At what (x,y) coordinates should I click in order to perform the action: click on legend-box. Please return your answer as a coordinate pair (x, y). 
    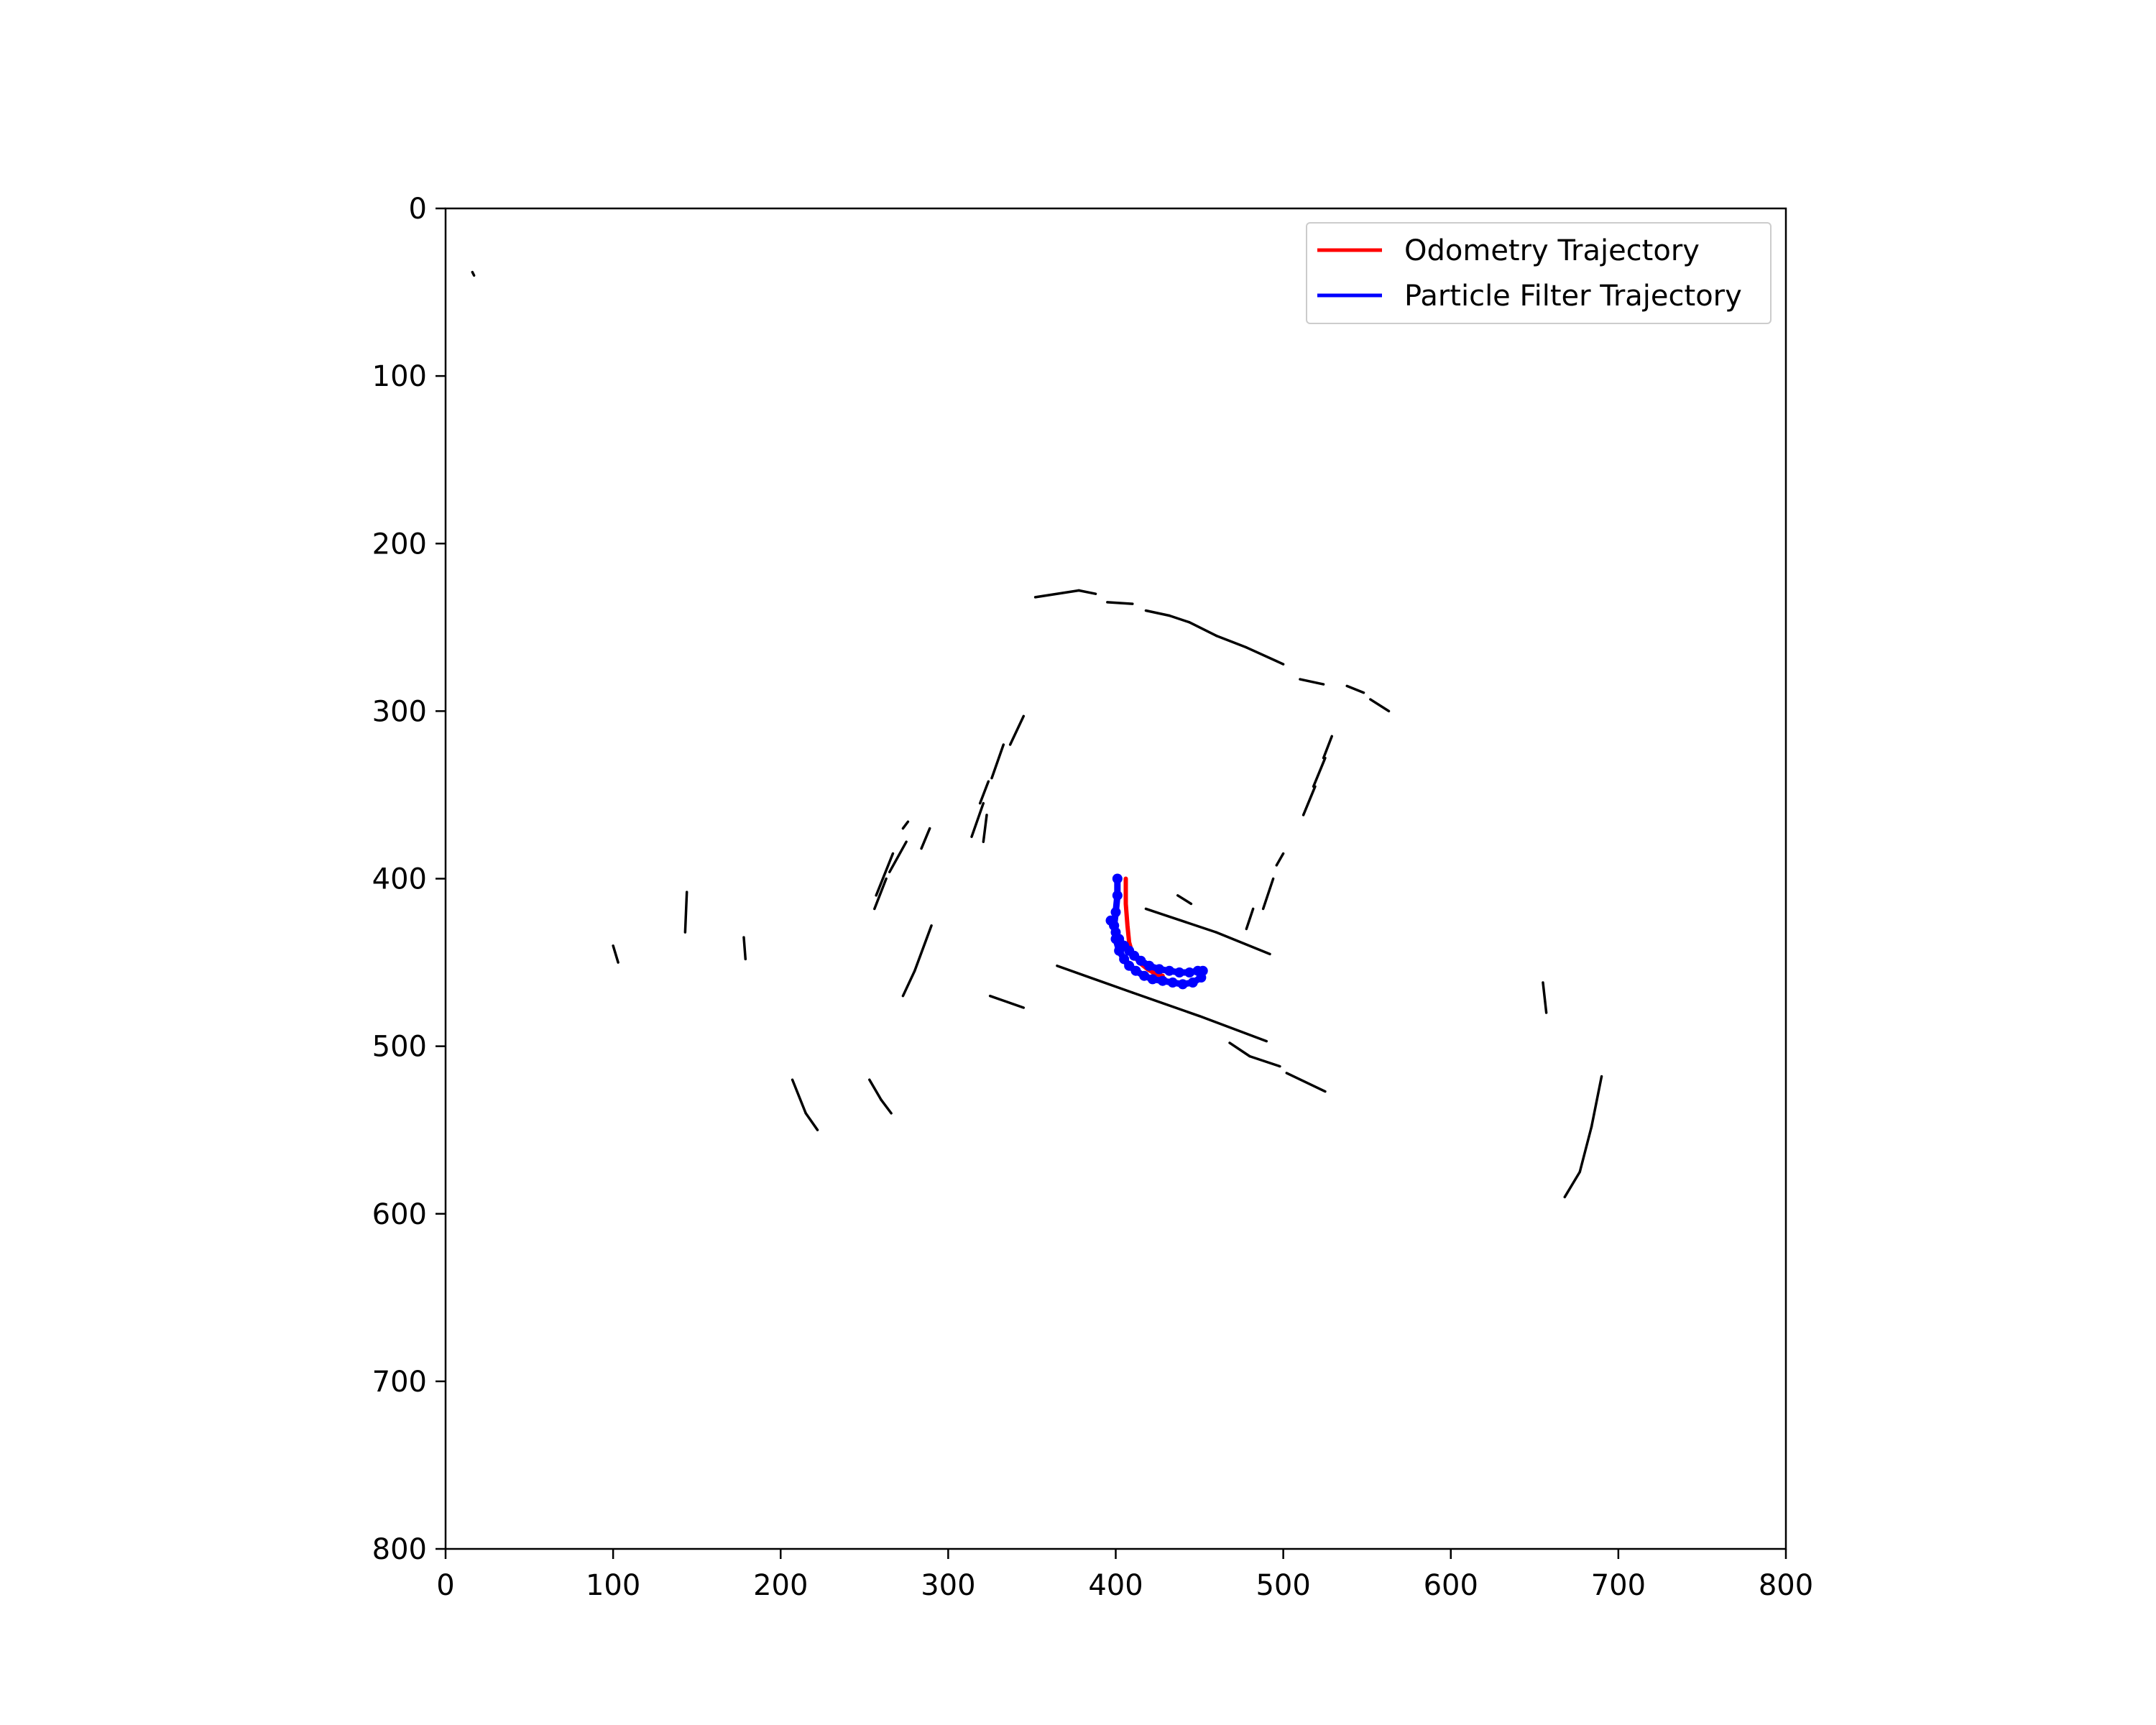
    Looking at the image, I should click on (1539, 273).